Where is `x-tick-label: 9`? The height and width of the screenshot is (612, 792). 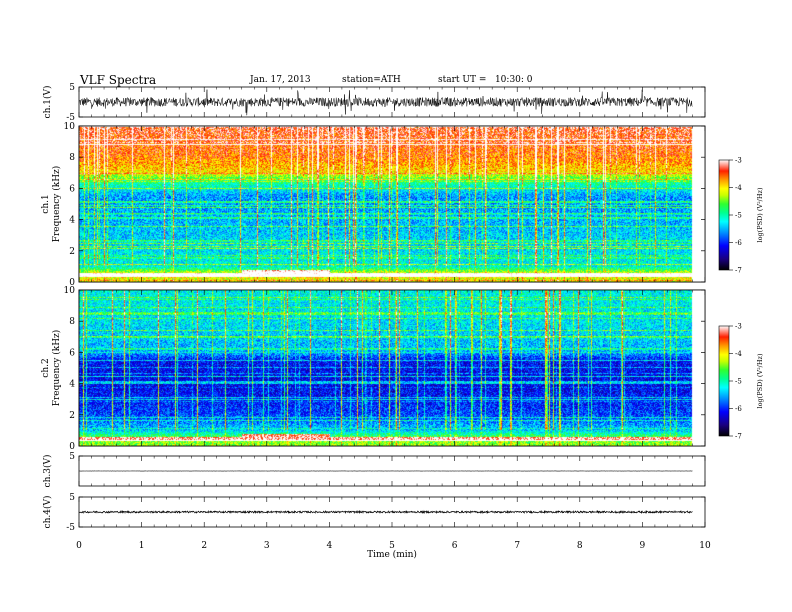 x-tick-label: 9 is located at coordinates (643, 546).